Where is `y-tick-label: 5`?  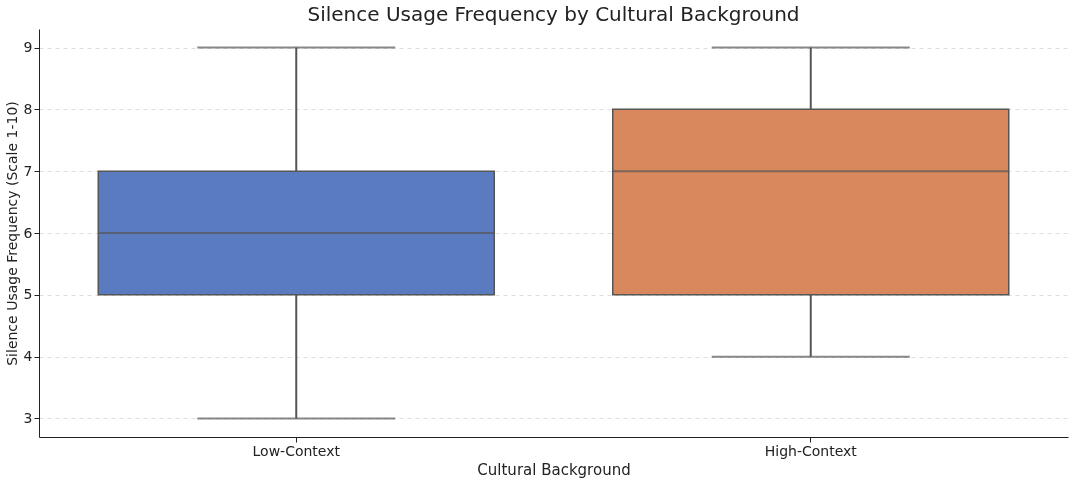
y-tick-label: 5 is located at coordinates (28, 294).